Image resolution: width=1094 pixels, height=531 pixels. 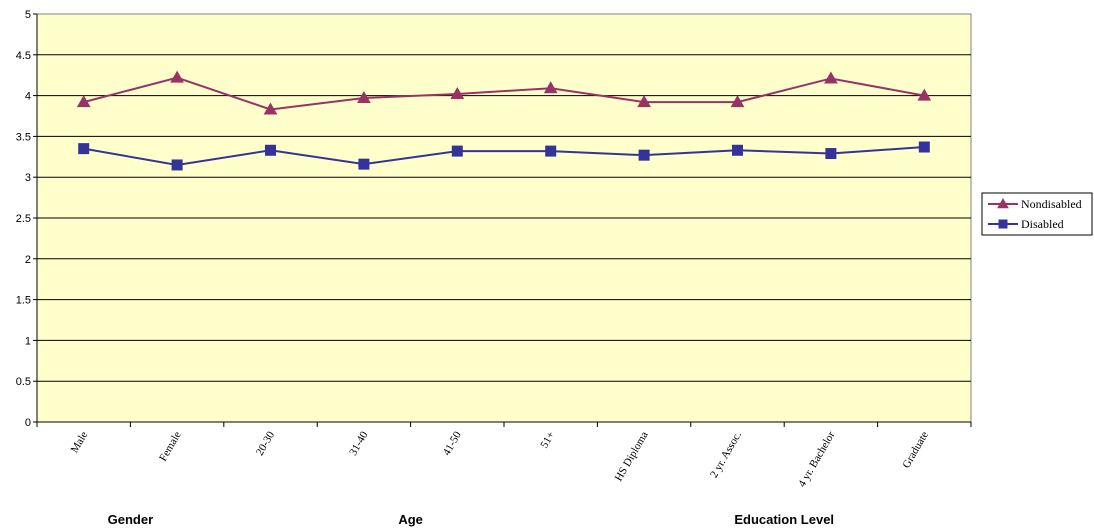 I want to click on y-tick-label: 4, so click(x=28, y=97).